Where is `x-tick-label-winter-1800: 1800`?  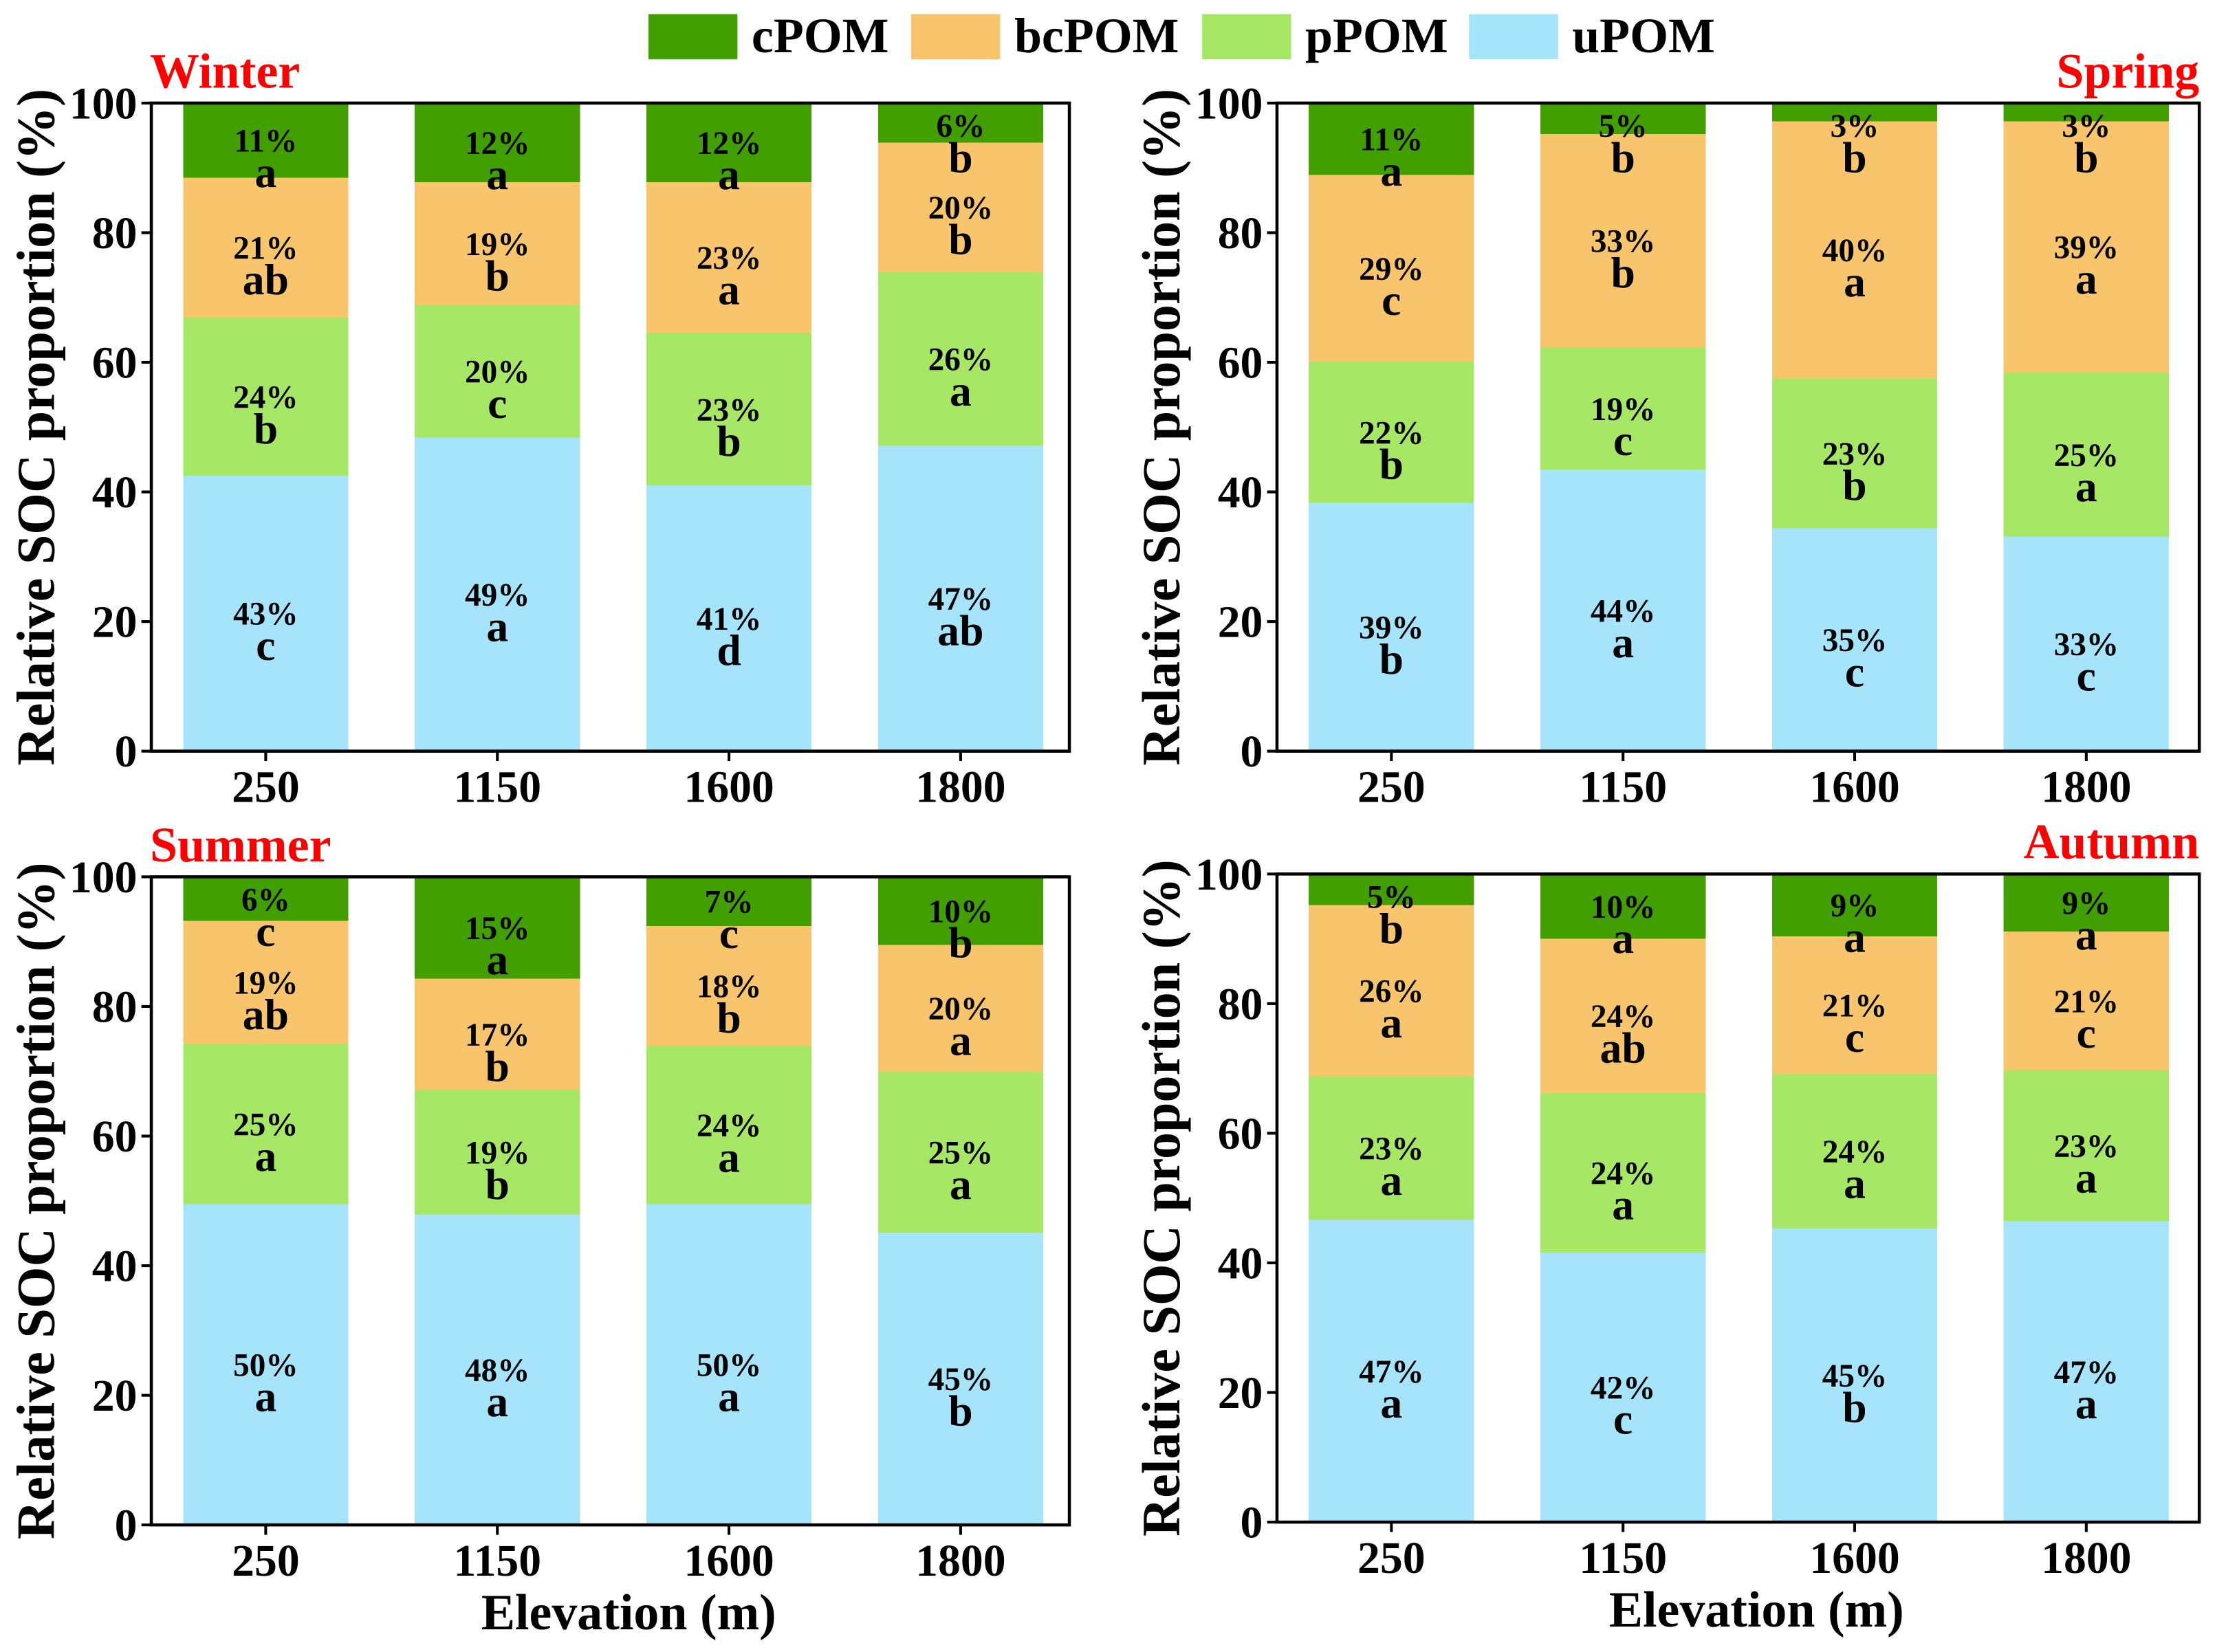 x-tick-label-winter-1800: 1800 is located at coordinates (960, 787).